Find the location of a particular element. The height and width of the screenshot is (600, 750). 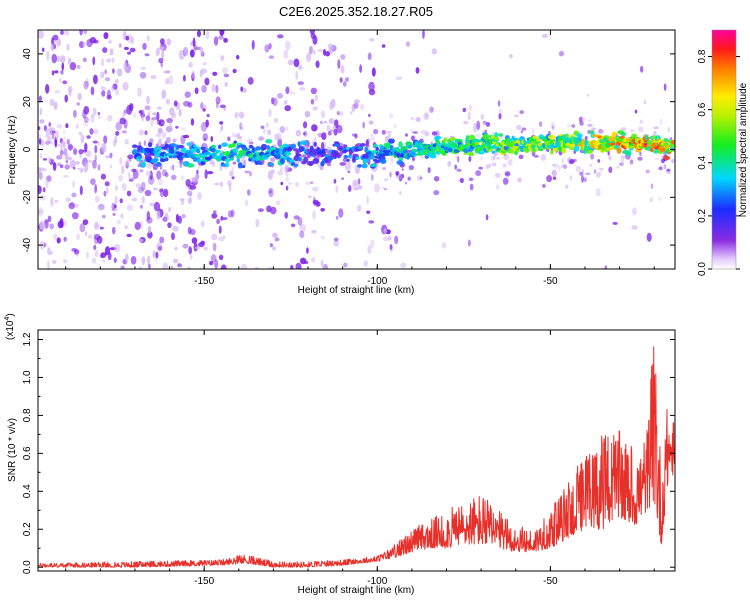

snr-x-tick-label: -150 is located at coordinates (204, 581).